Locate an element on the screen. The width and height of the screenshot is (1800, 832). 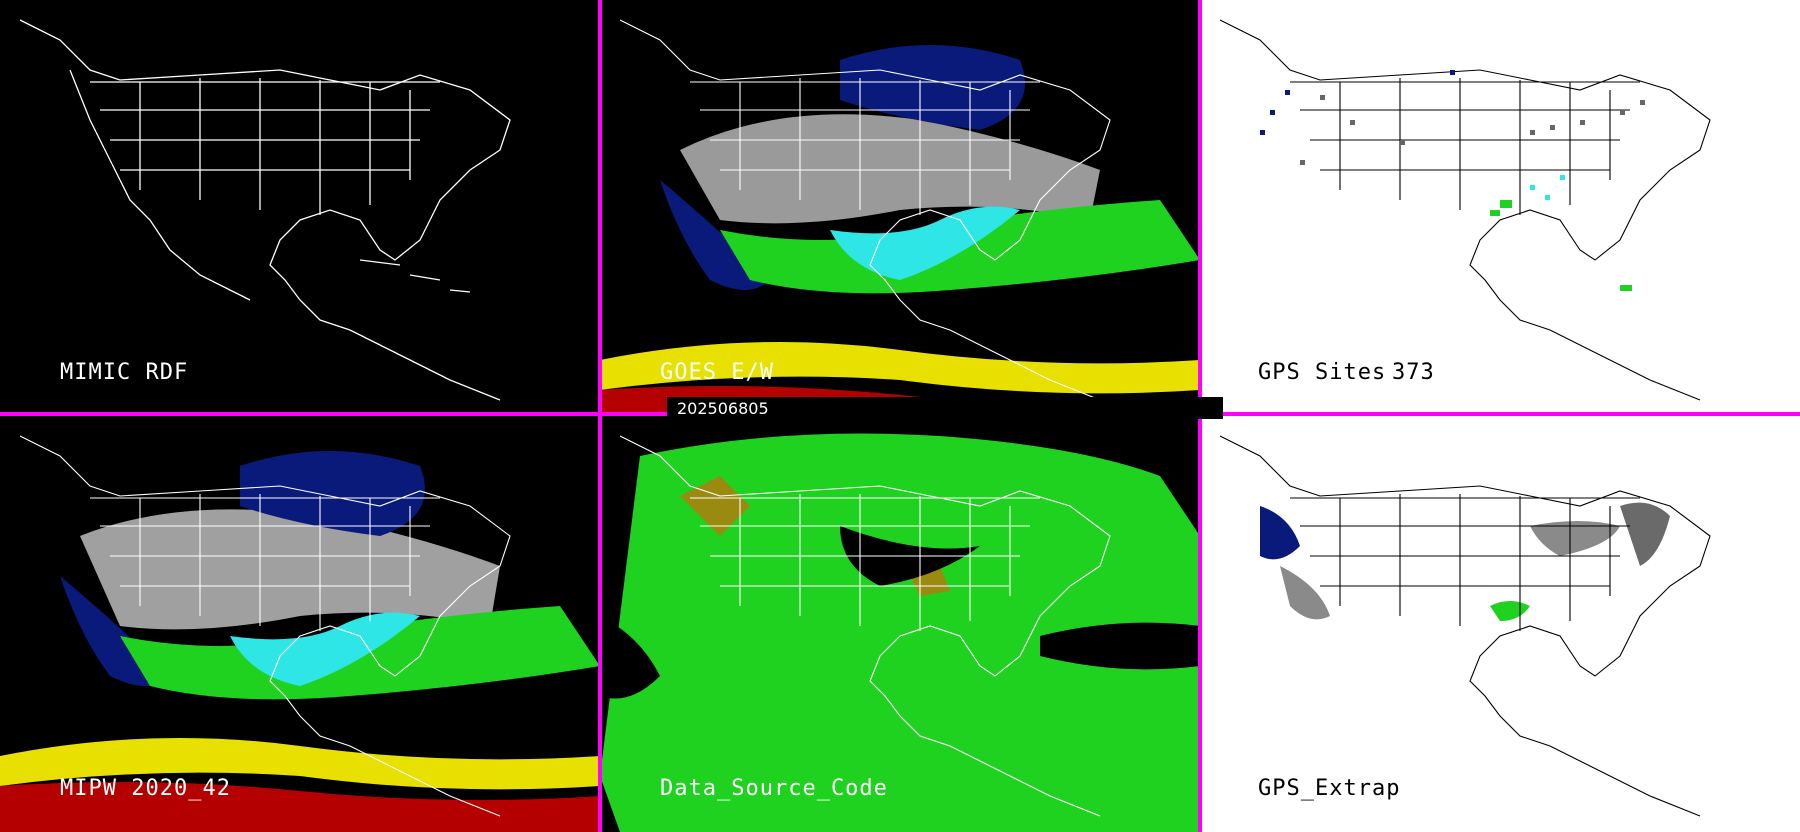
state-lines is located at coordinates (265, 146).